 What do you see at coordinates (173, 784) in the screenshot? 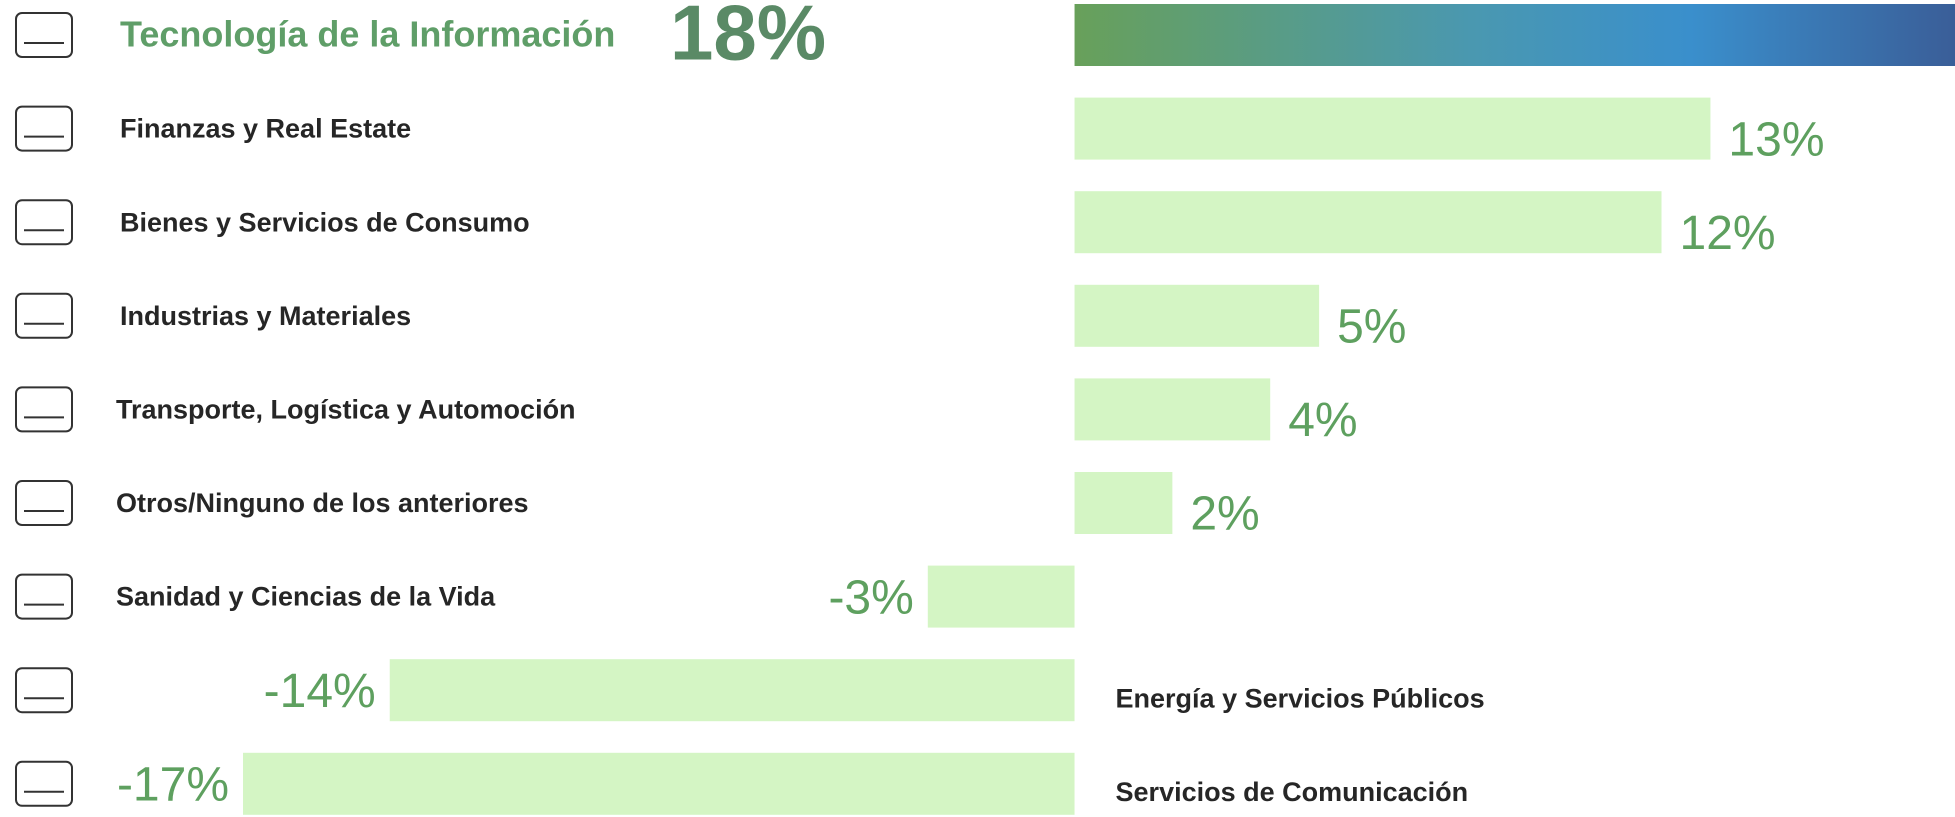
I see `value-label: -17%` at bounding box center [173, 784].